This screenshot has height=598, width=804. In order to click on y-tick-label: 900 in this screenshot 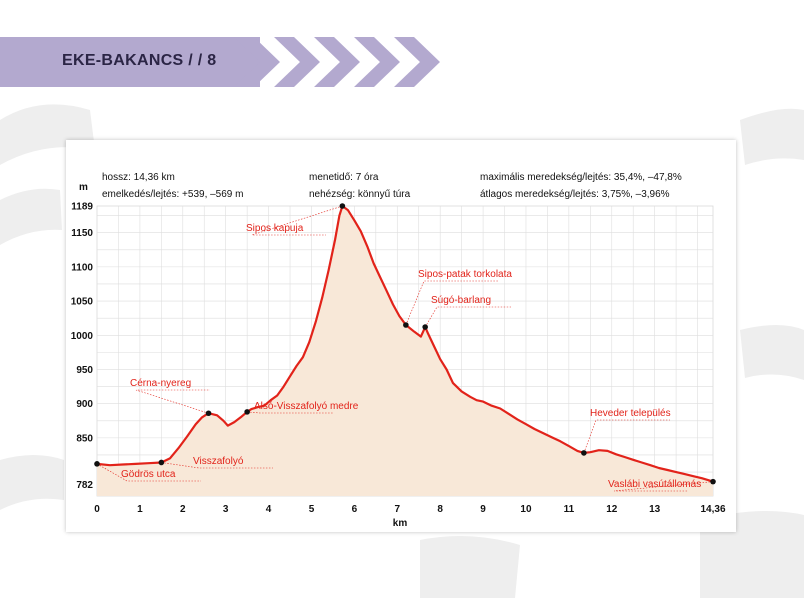, I will do `click(84, 404)`.